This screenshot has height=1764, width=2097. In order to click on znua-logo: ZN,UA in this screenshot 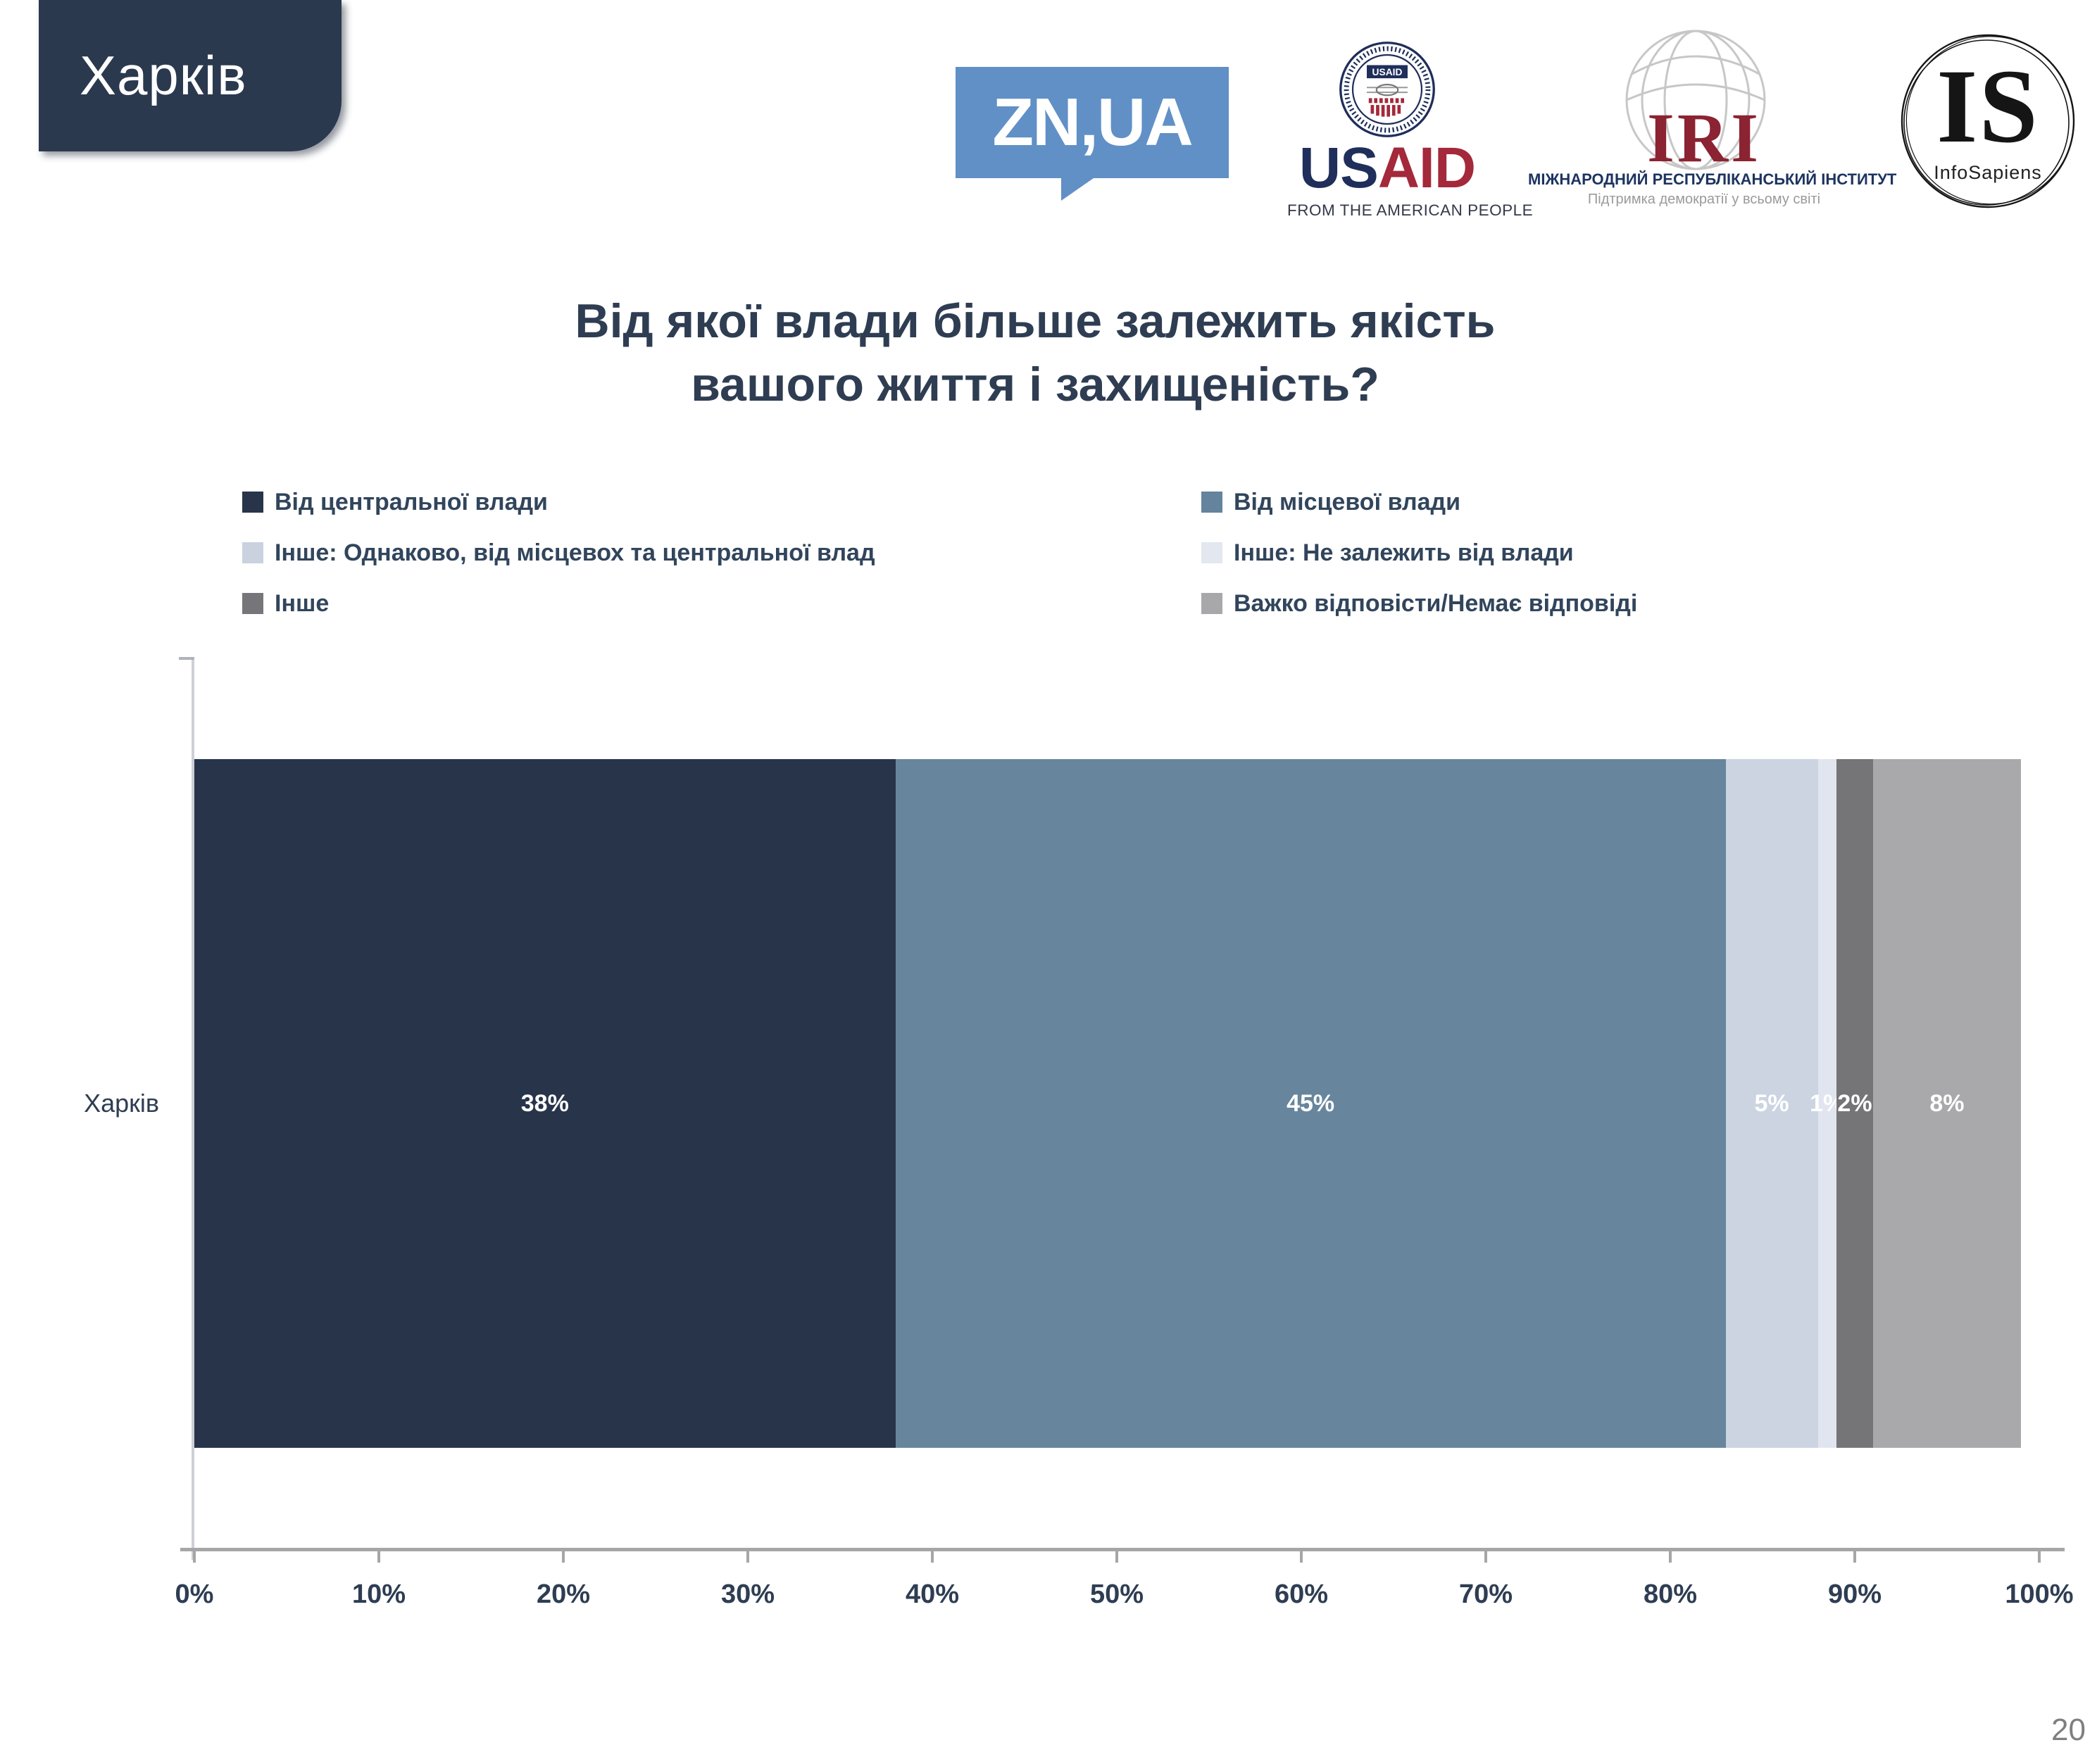, I will do `click(1092, 134)`.